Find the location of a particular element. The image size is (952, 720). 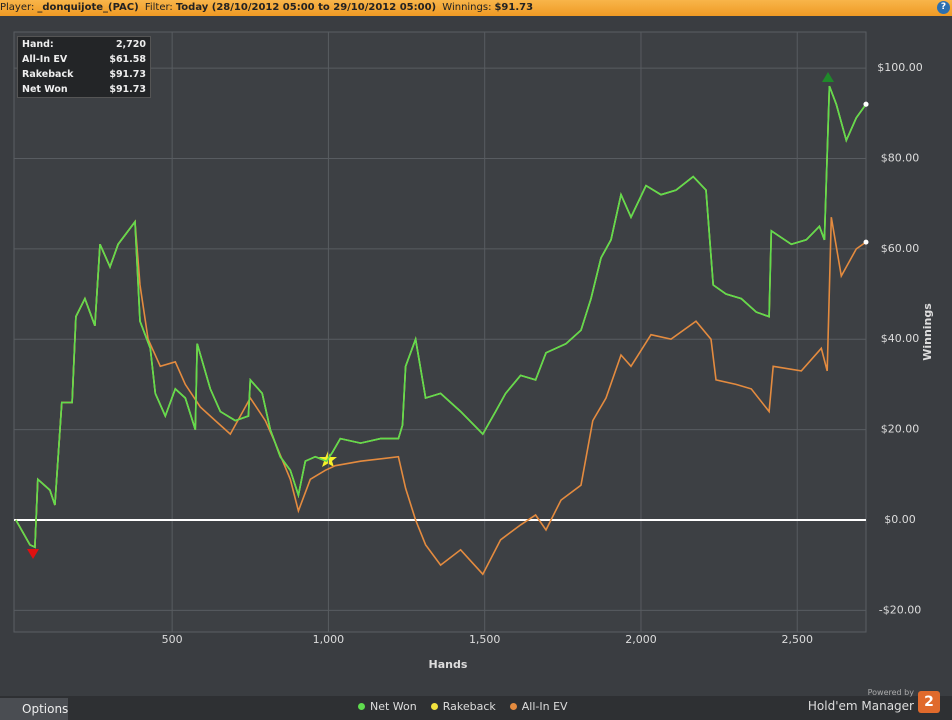

powered-by: Powered by is located at coordinates (890, 692).